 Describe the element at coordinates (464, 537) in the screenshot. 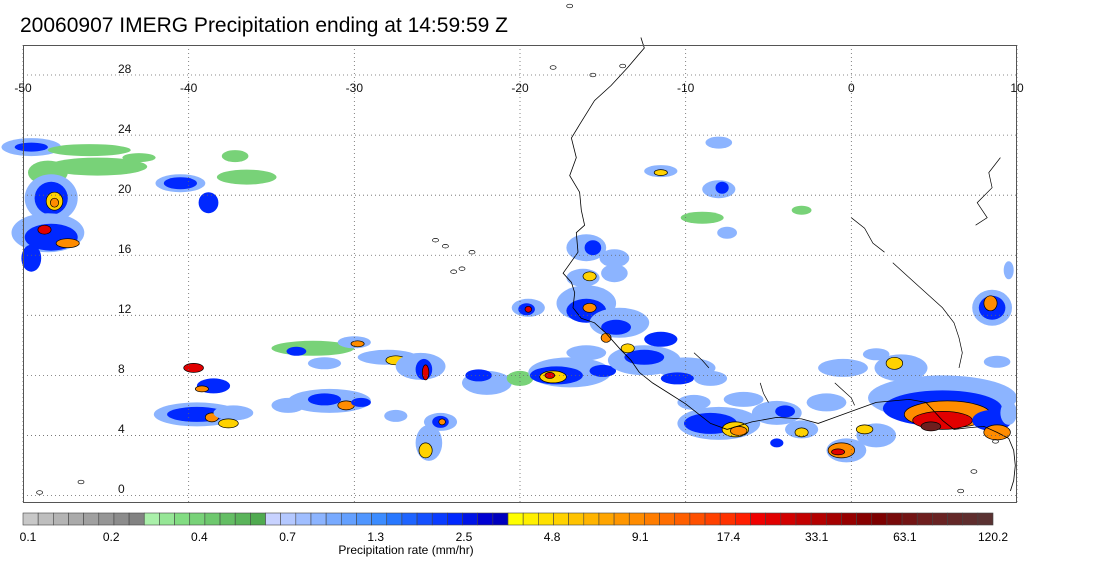

I see `colorbar-tick-label: 2.5` at that location.